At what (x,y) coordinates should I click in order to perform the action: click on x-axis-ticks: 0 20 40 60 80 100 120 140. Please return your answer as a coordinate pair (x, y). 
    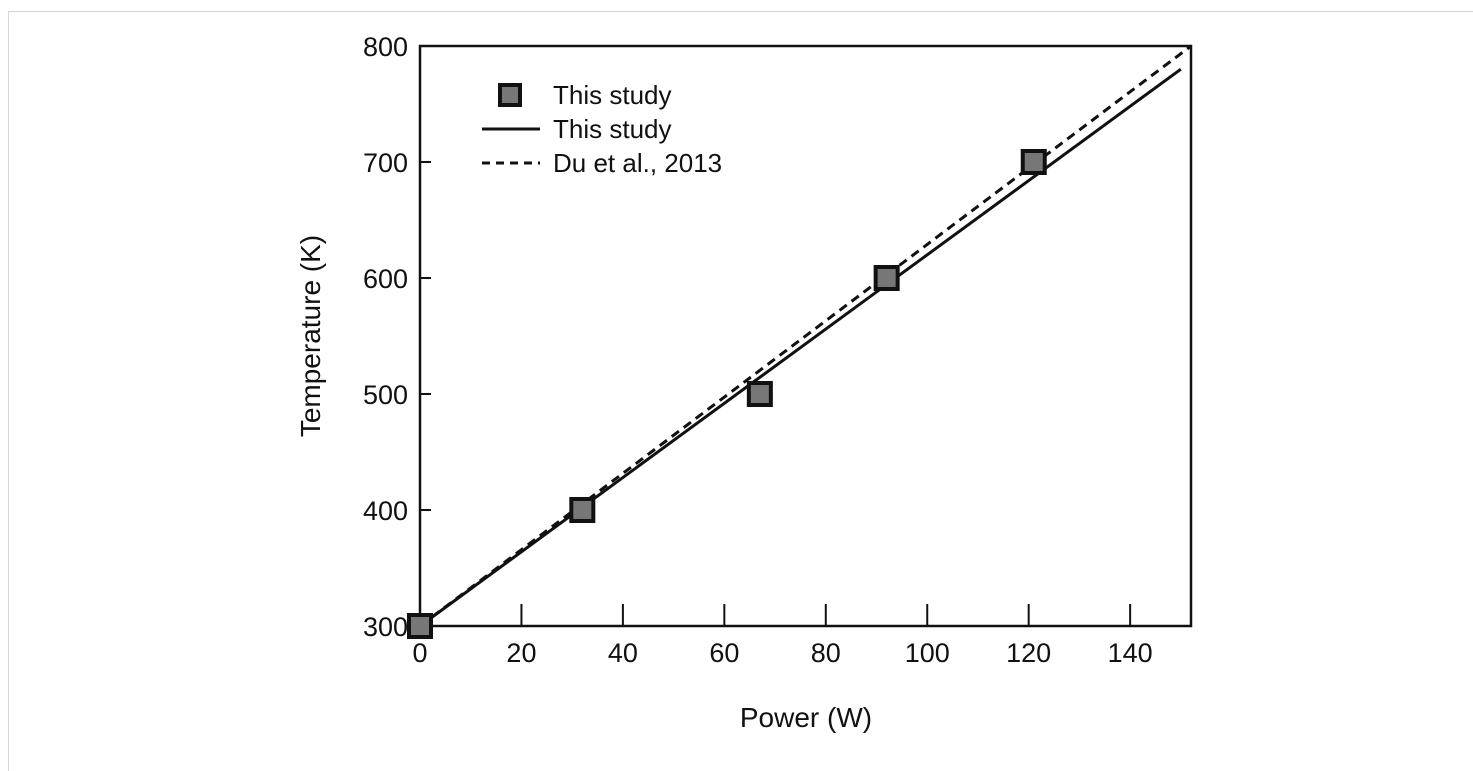
    Looking at the image, I should click on (782, 636).